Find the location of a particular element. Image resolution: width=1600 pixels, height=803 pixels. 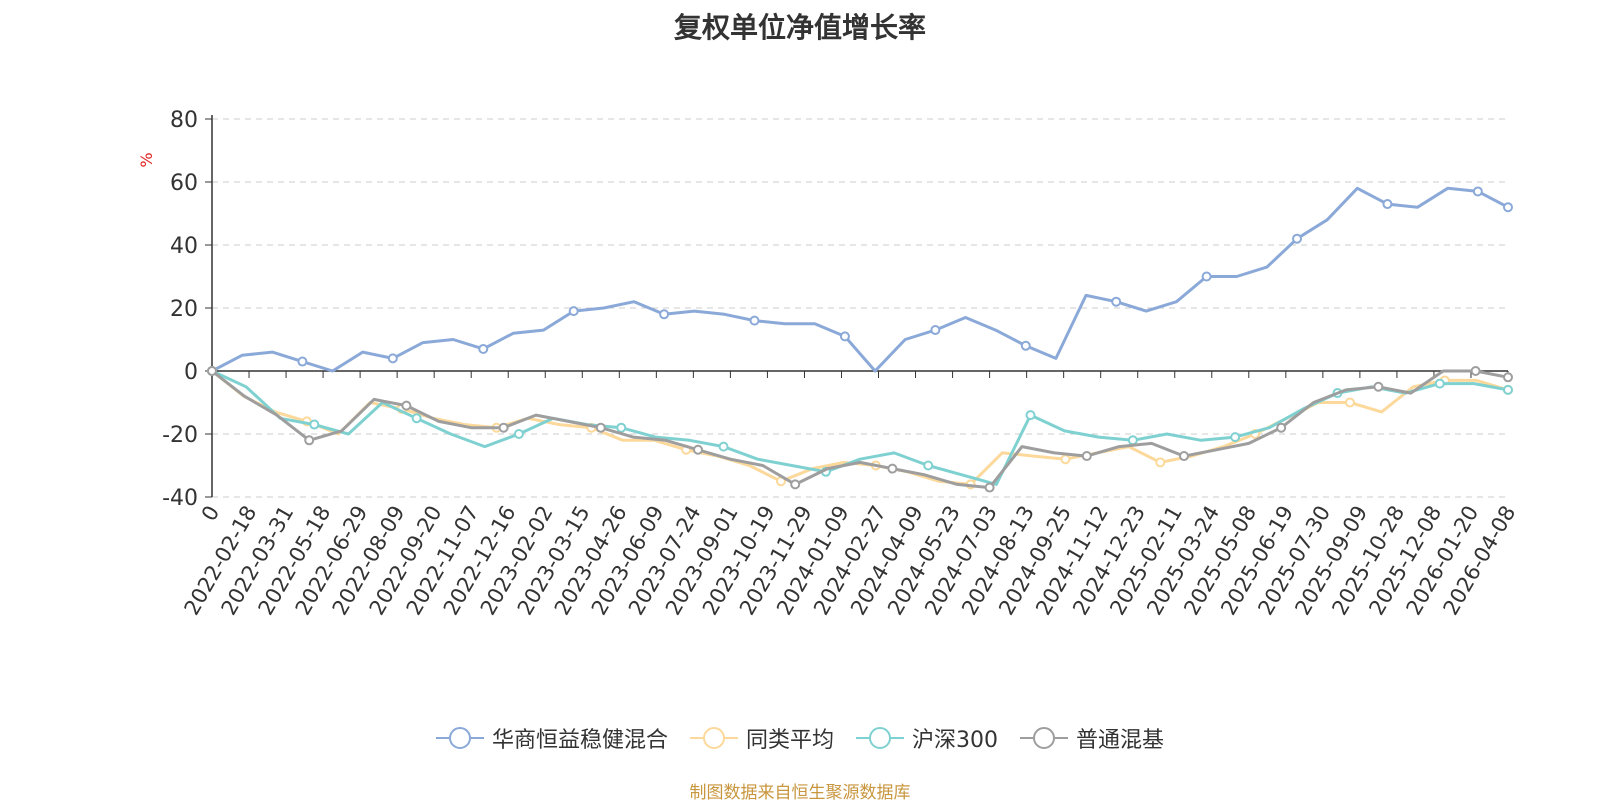

y-tick-label: -20 is located at coordinates (180, 435).